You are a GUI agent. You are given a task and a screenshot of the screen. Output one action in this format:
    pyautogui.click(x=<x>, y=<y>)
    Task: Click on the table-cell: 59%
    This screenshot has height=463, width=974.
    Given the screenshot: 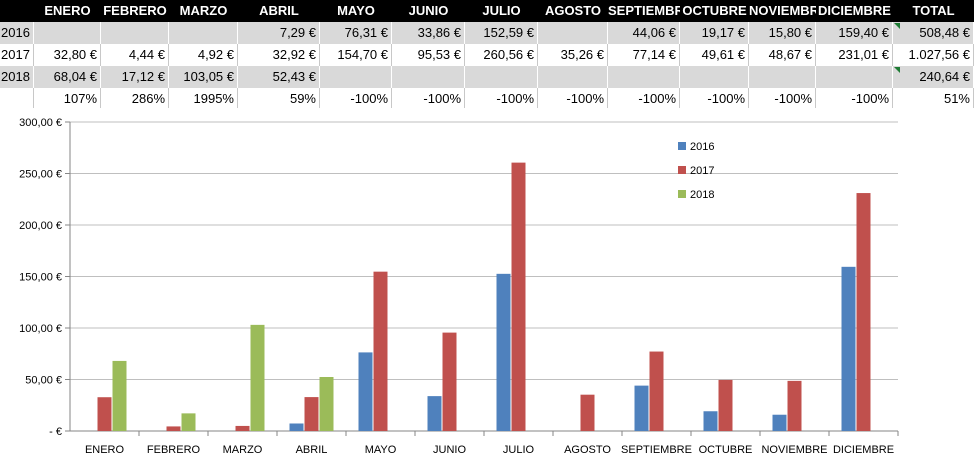 What is the action you would take?
    pyautogui.click(x=279, y=98)
    